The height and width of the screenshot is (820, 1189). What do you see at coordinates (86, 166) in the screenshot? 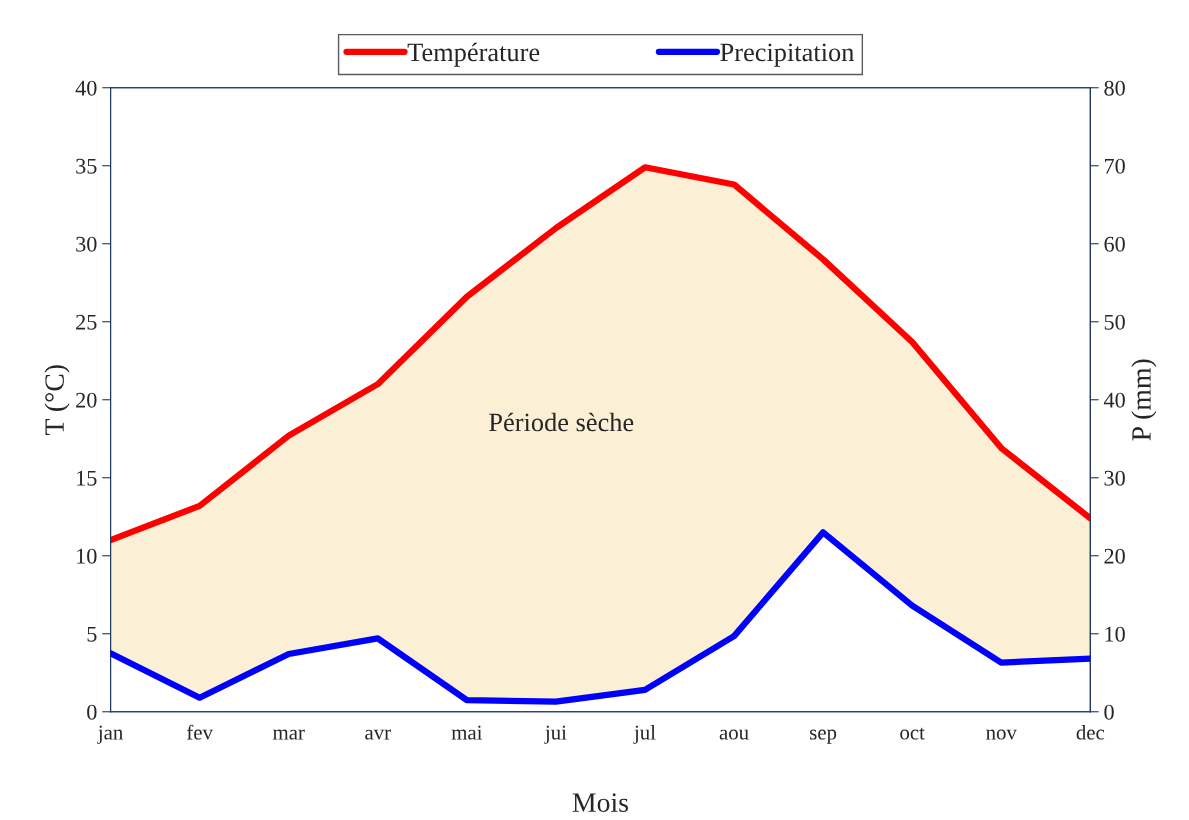
I see `y-tick-label: 35` at bounding box center [86, 166].